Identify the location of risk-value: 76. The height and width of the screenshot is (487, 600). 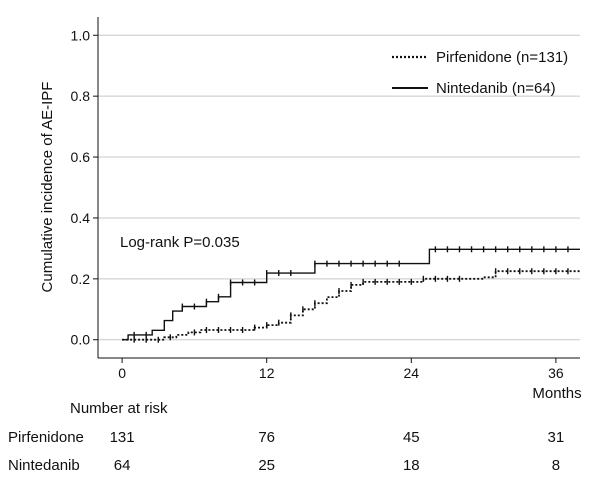
(266, 437).